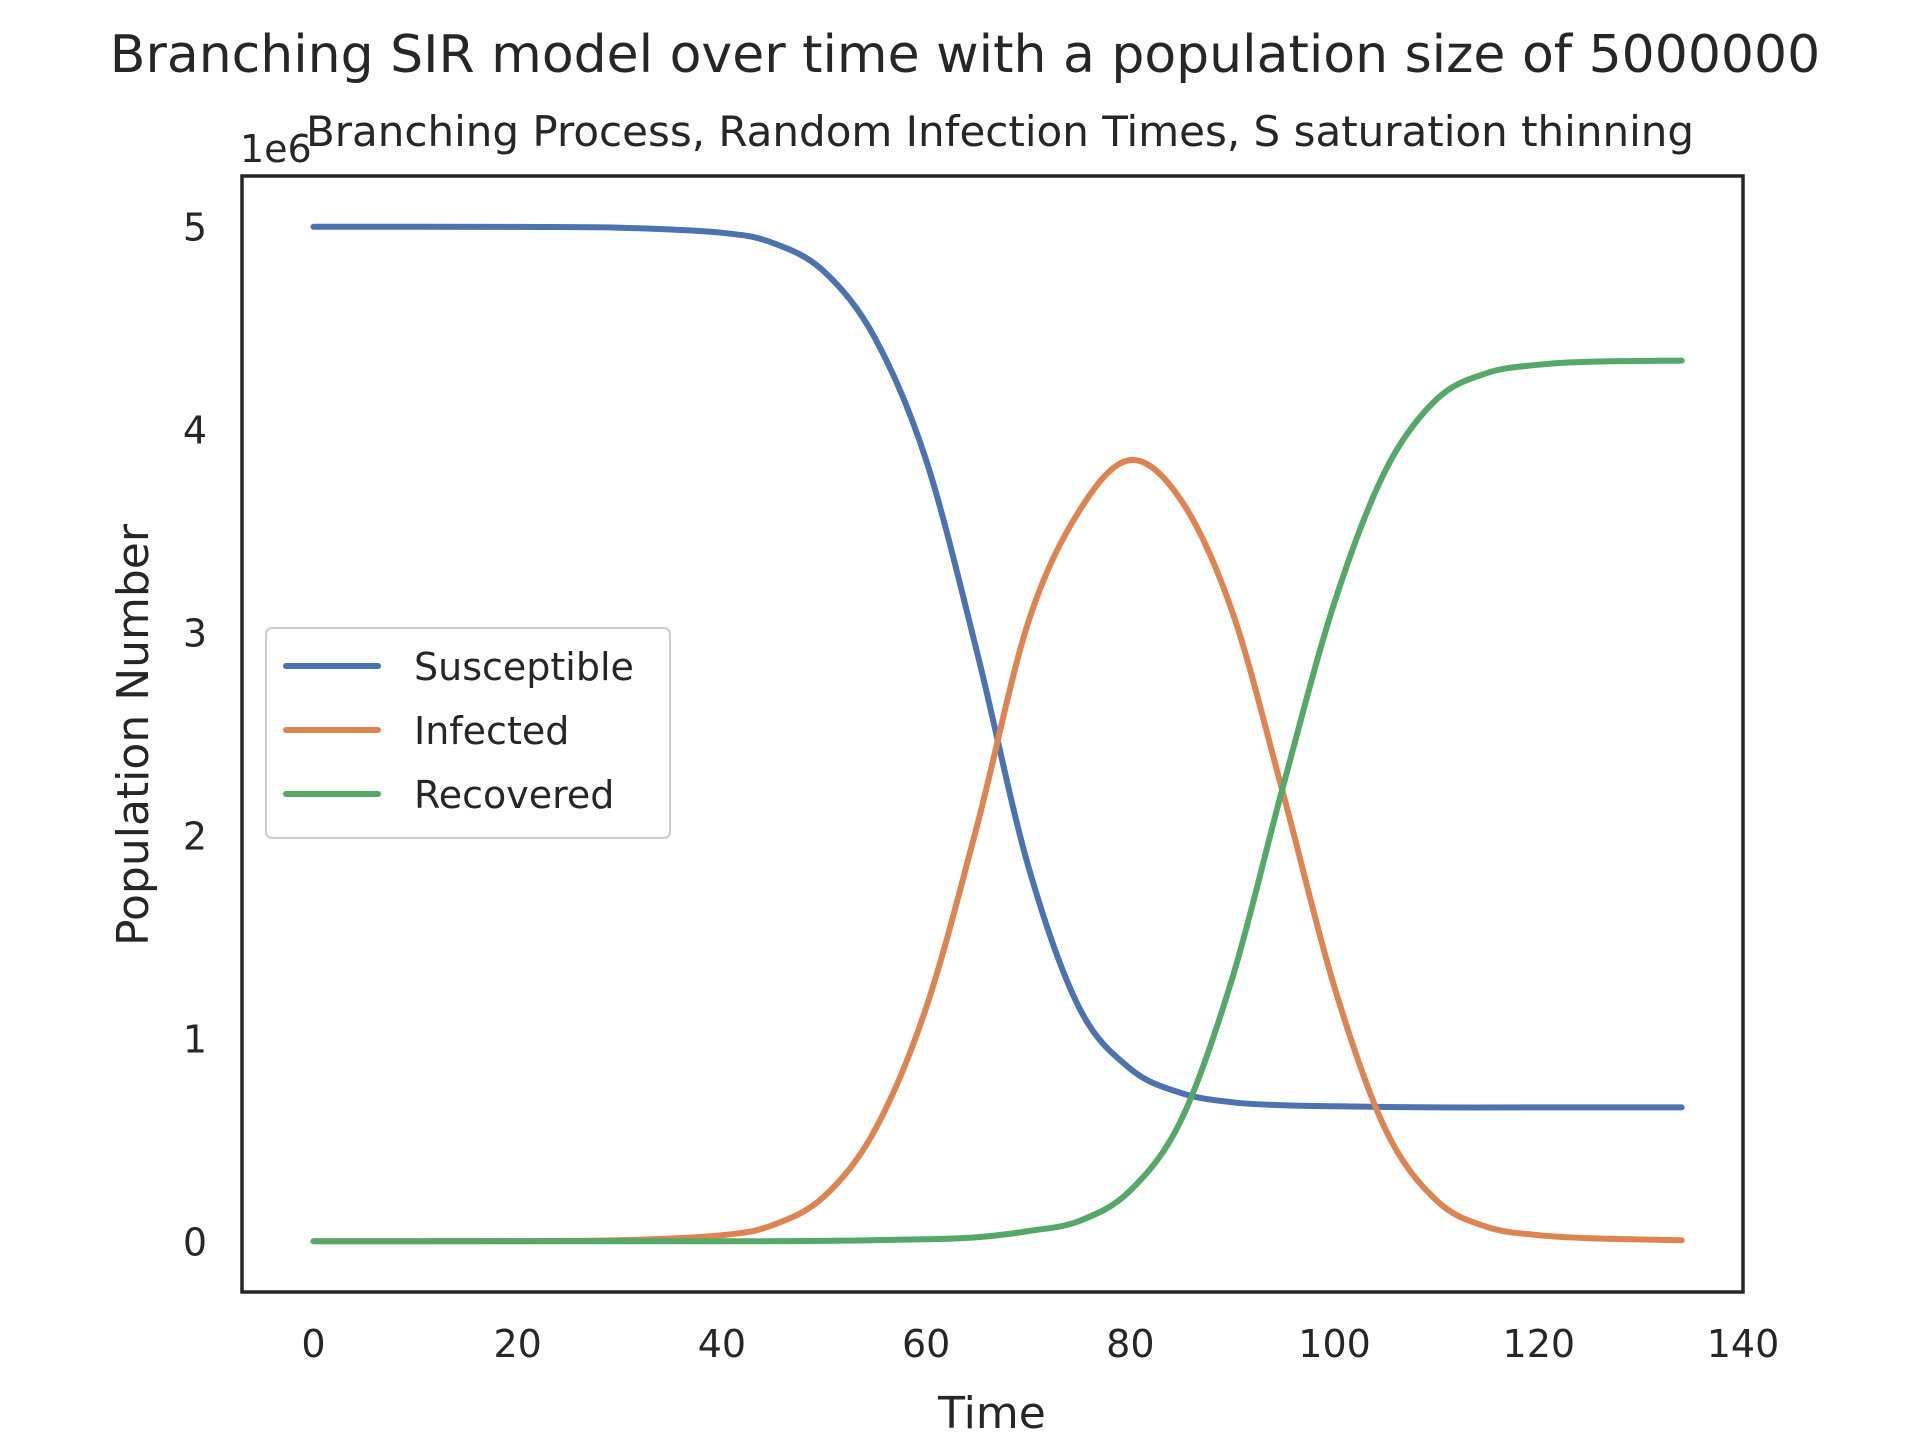  Describe the element at coordinates (195, 228) in the screenshot. I see `y-tick-label: 5` at that location.